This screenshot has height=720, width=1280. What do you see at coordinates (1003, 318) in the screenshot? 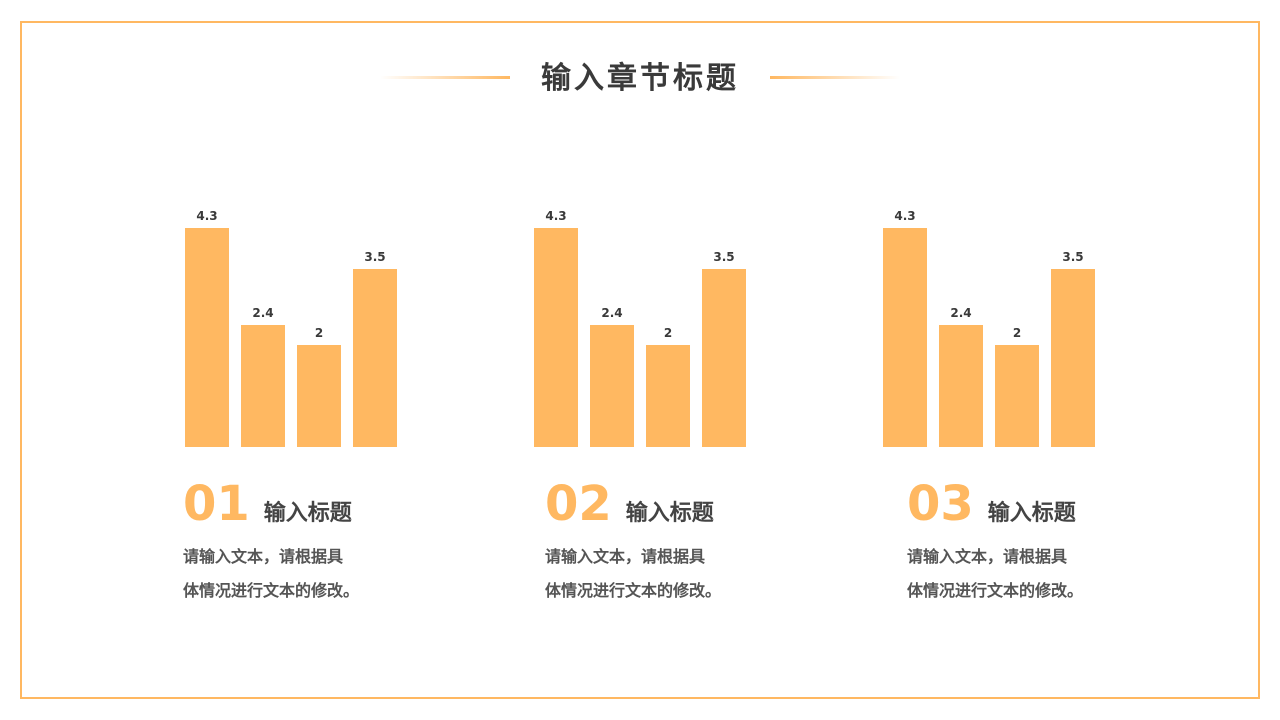
I see `bar-chart-3: 4.3 2.4 2 3.5` at bounding box center [1003, 318].